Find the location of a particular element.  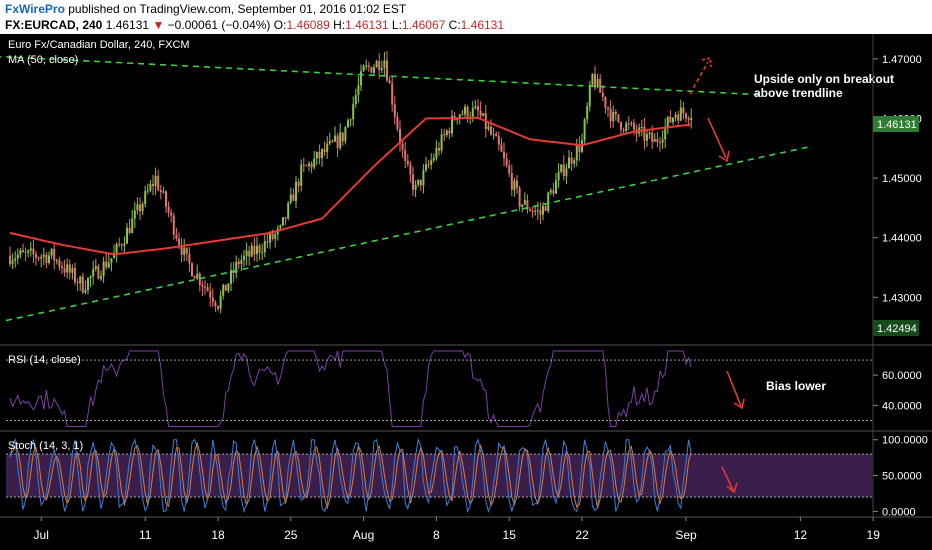

time-tick-label: 11 is located at coordinates (145, 535).